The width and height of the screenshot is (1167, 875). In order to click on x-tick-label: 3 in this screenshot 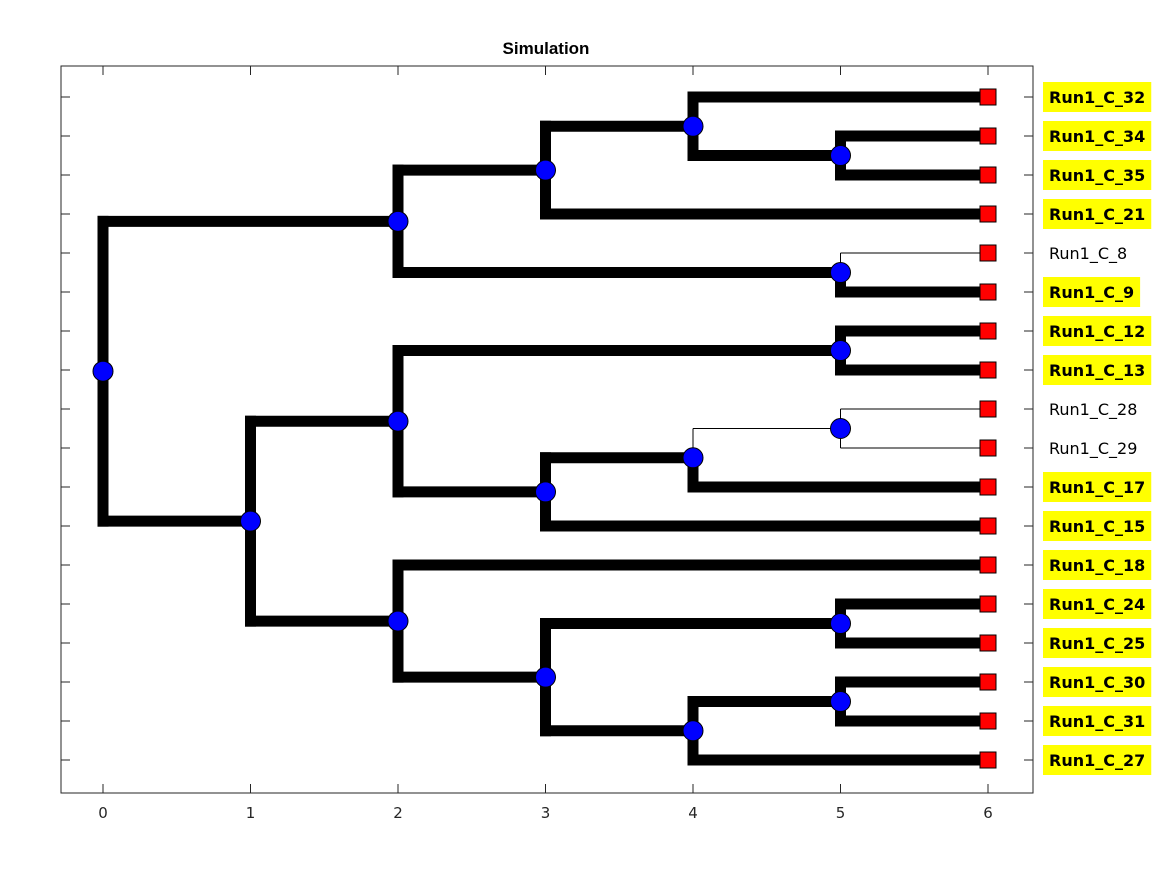, I will do `click(546, 813)`.